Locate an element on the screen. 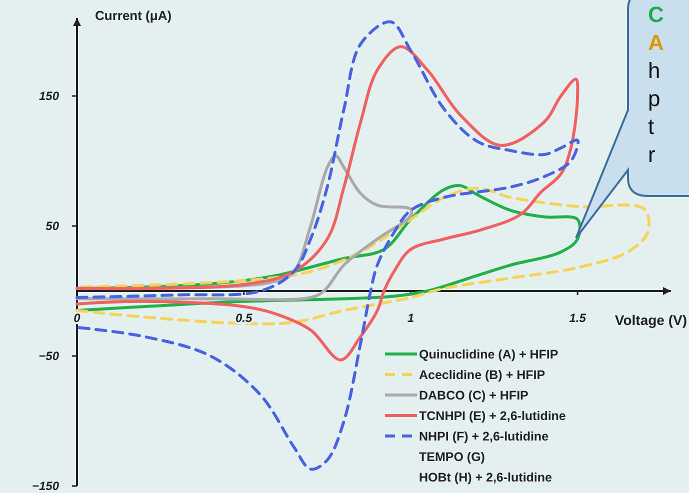 Image resolution: width=689 pixels, height=493 pixels. x-tick-label: 1 is located at coordinates (410, 318).